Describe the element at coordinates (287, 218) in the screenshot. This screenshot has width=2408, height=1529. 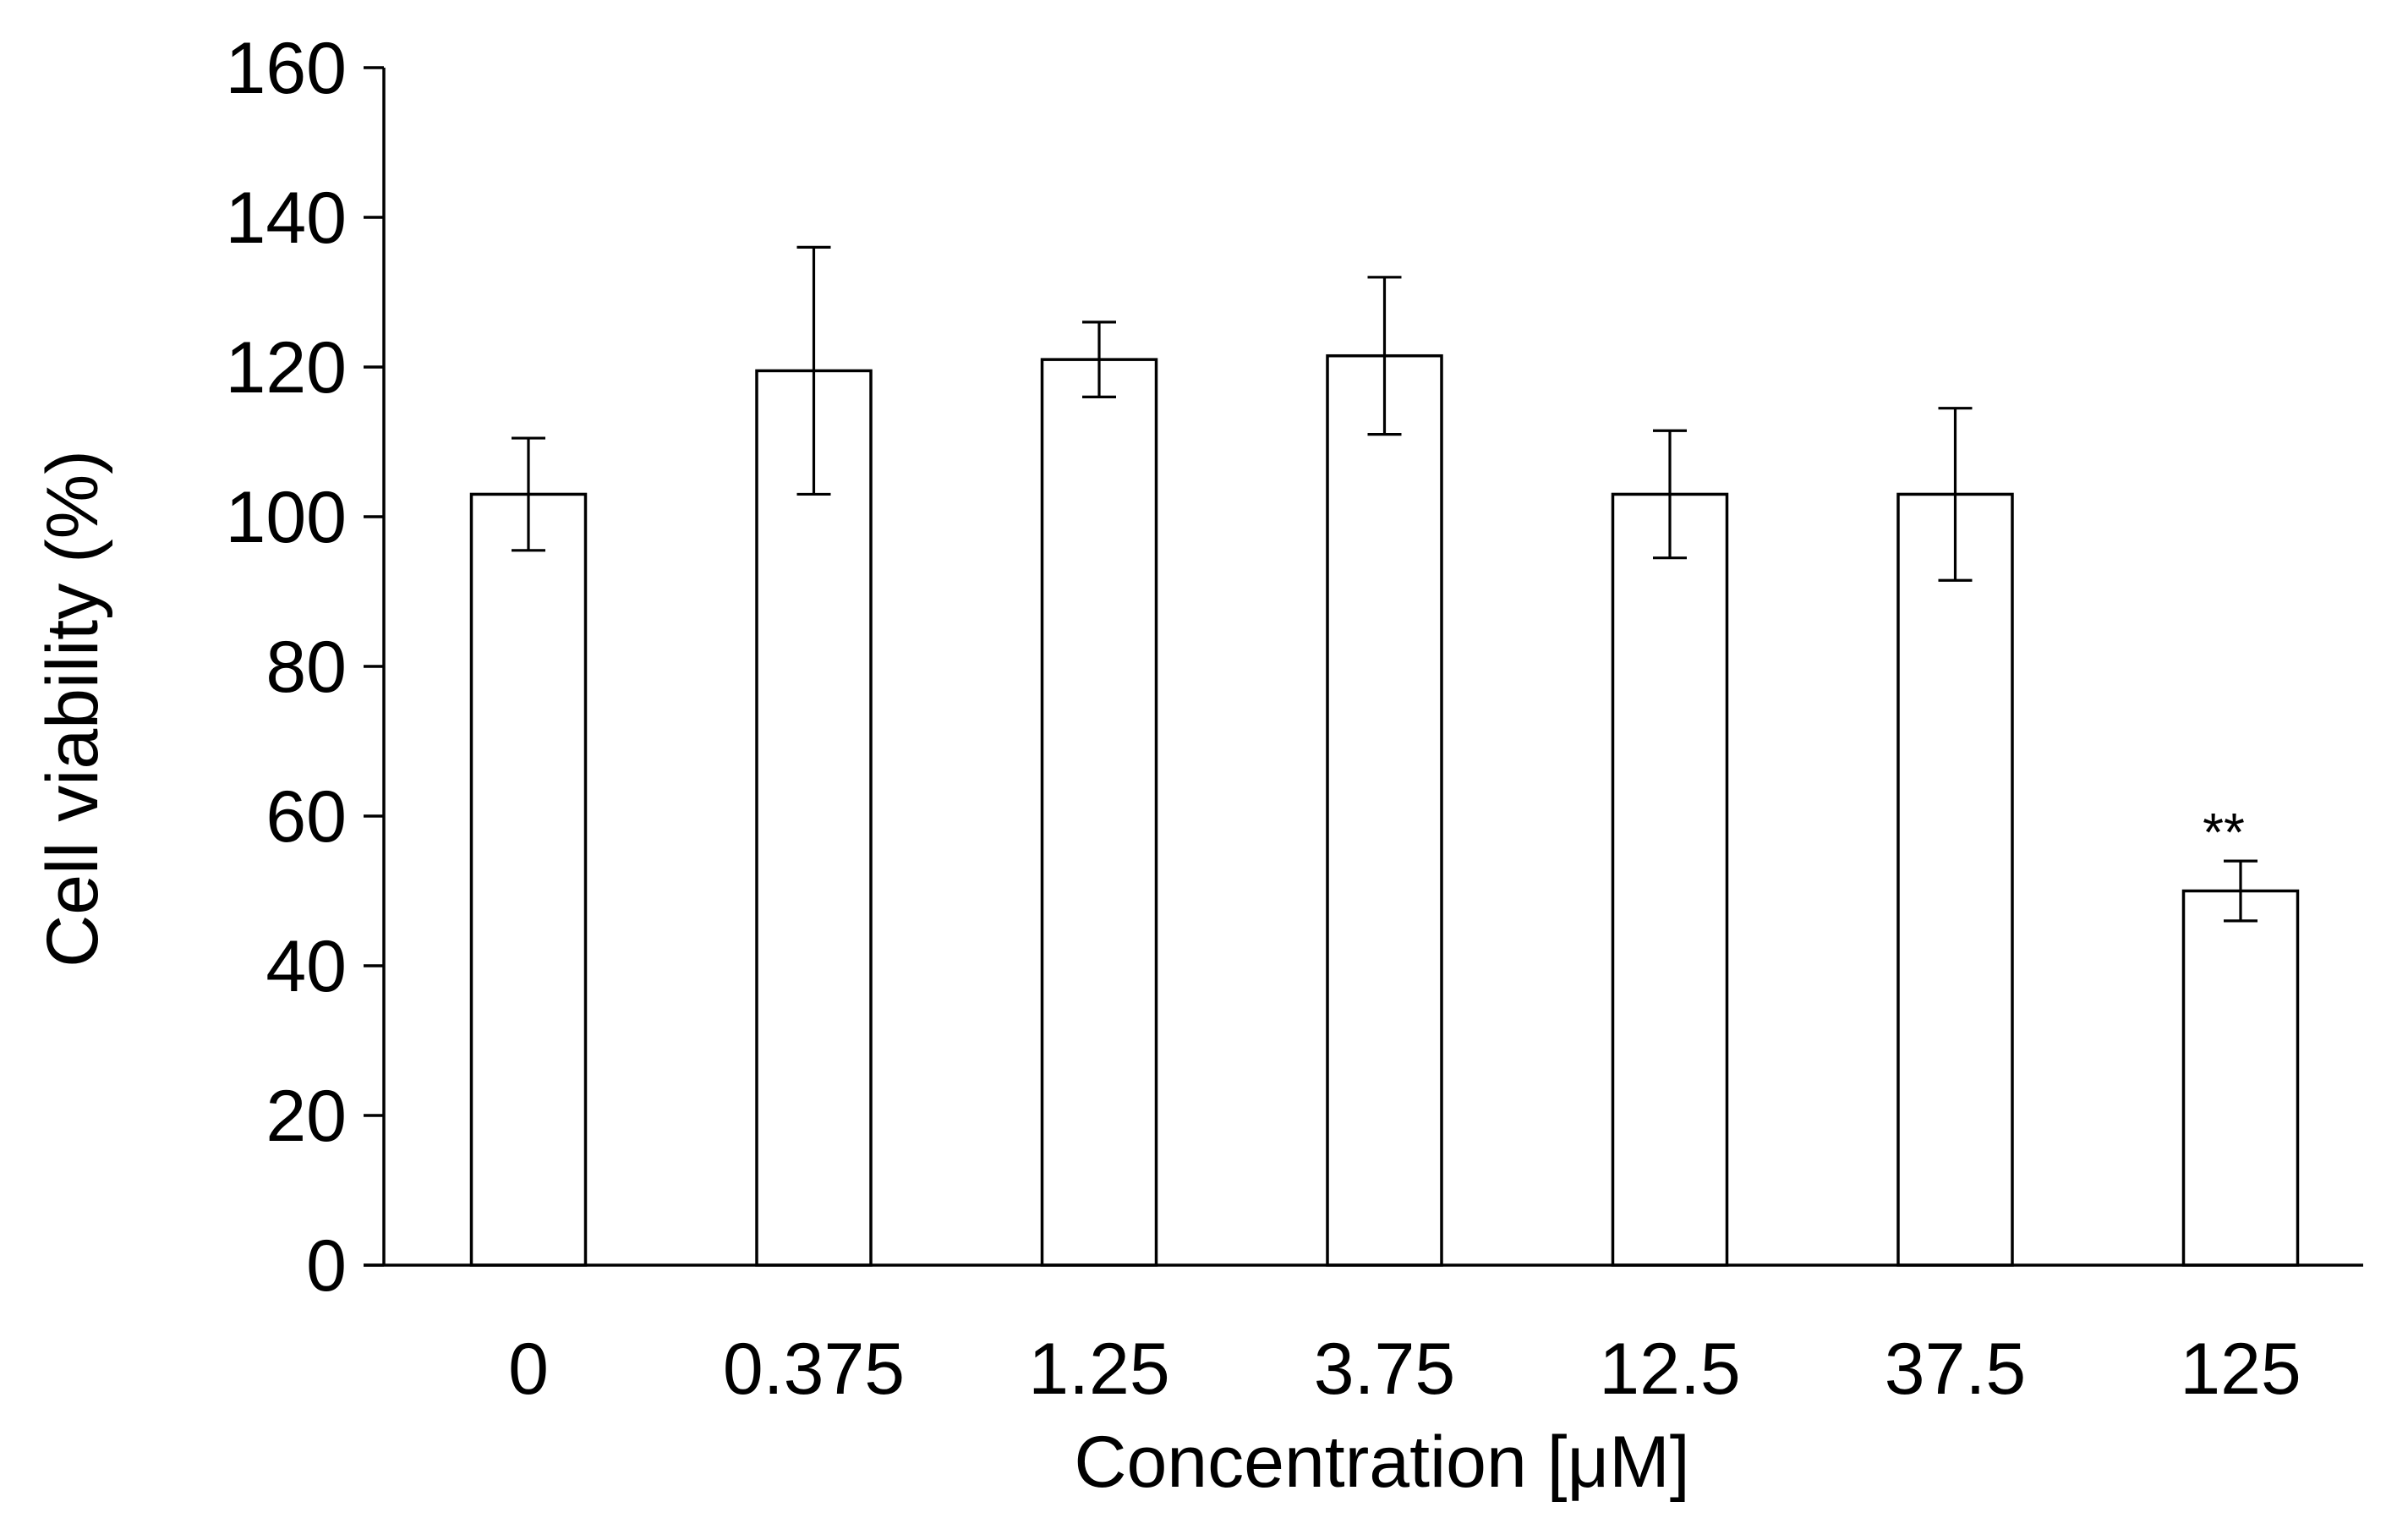
I see `y-tick-label: 140` at that location.